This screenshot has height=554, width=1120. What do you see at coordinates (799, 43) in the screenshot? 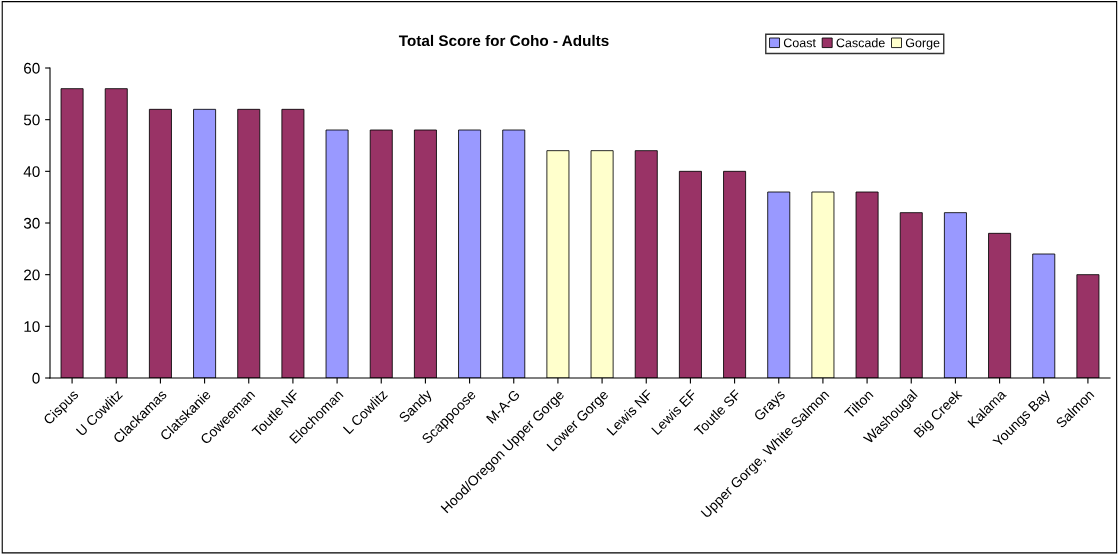
I see `legend-label: Coast` at bounding box center [799, 43].